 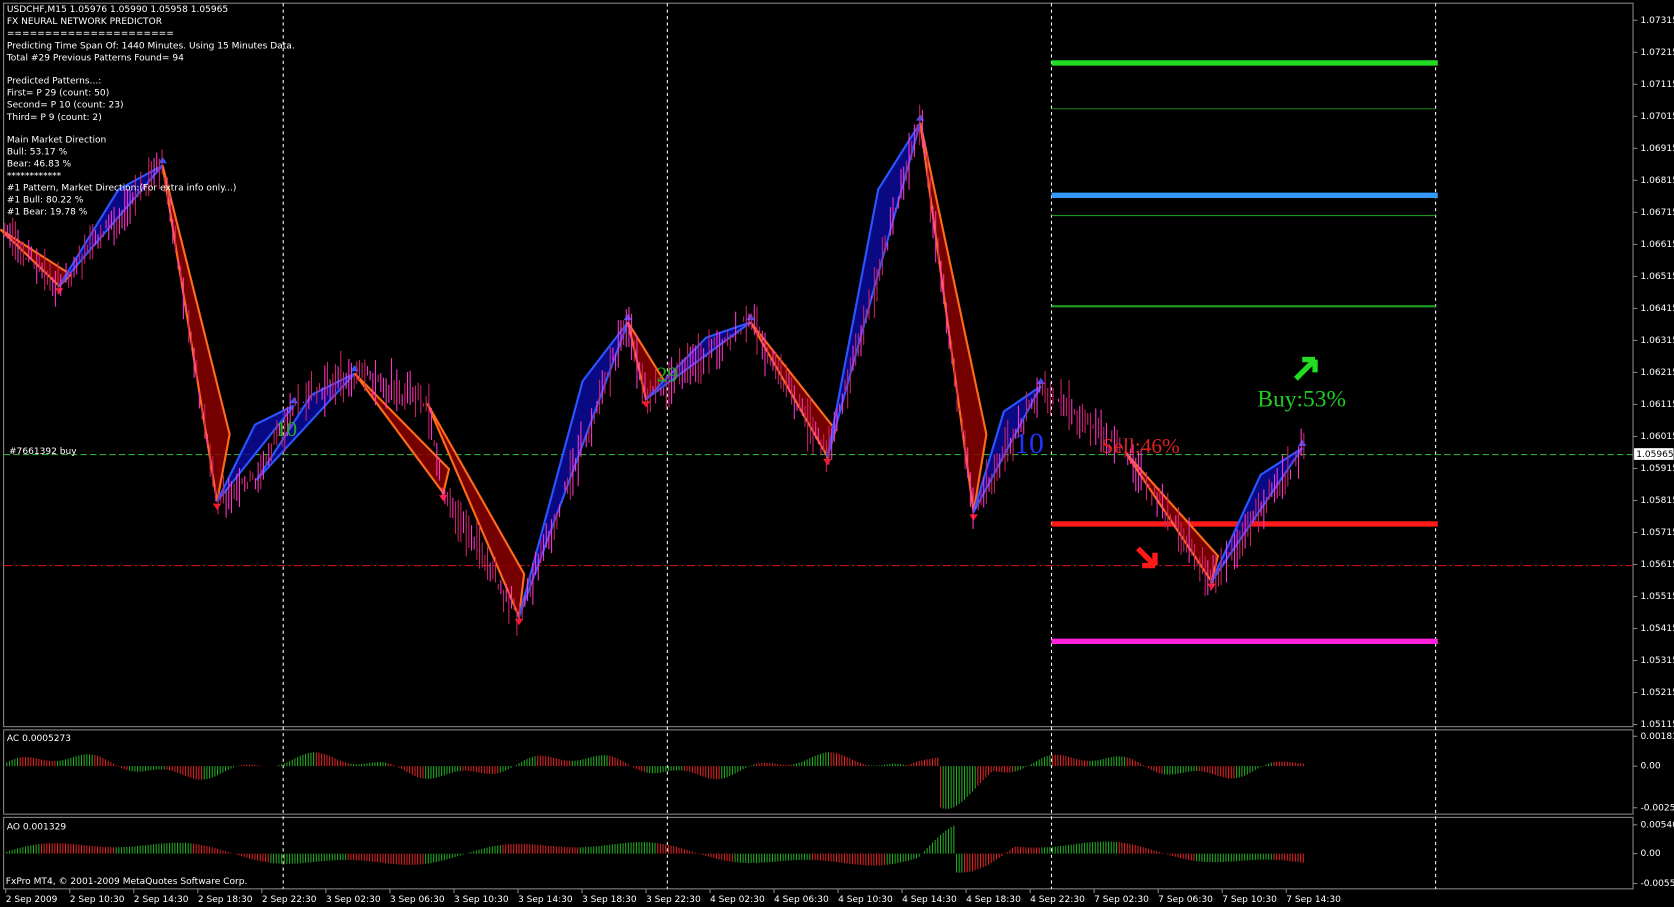 What do you see at coordinates (1657, 884) in the screenshot?
I see `indicator-label: -0.00551` at bounding box center [1657, 884].